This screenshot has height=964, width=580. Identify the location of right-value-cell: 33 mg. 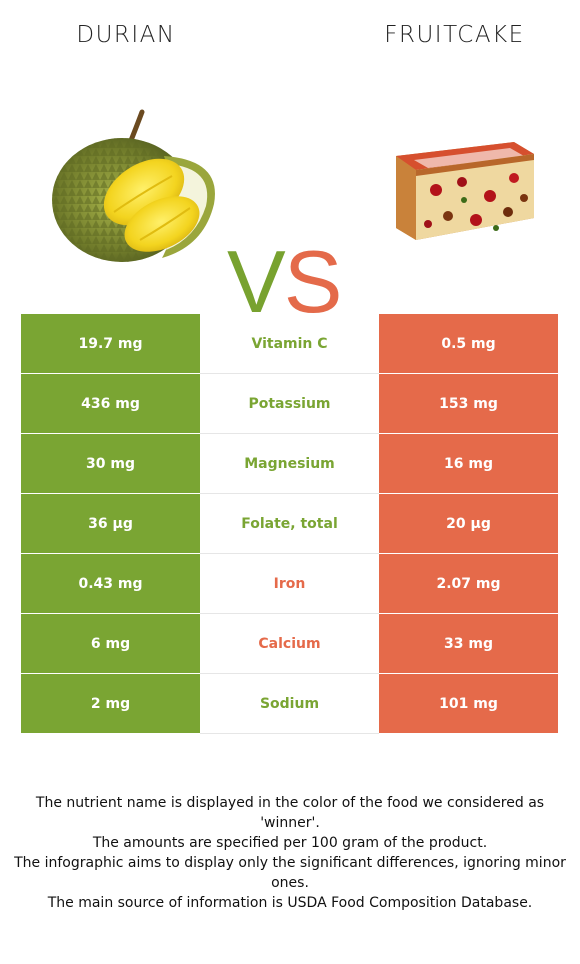
(468, 643).